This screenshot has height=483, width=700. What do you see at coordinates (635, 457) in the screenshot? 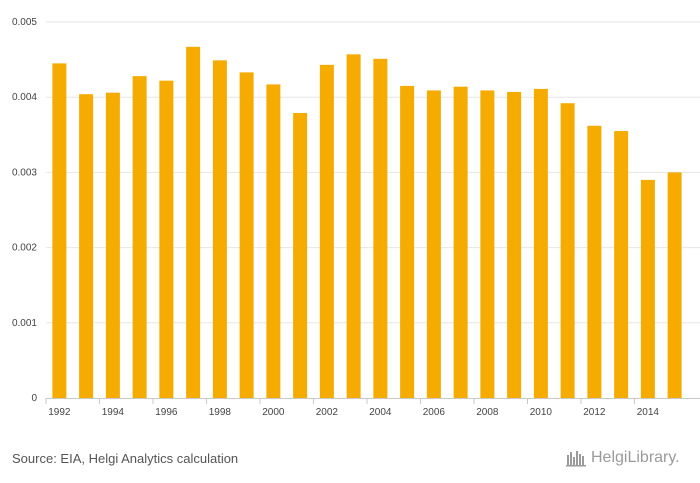
I see `logo-text: HelgiLibrary.` at bounding box center [635, 457].